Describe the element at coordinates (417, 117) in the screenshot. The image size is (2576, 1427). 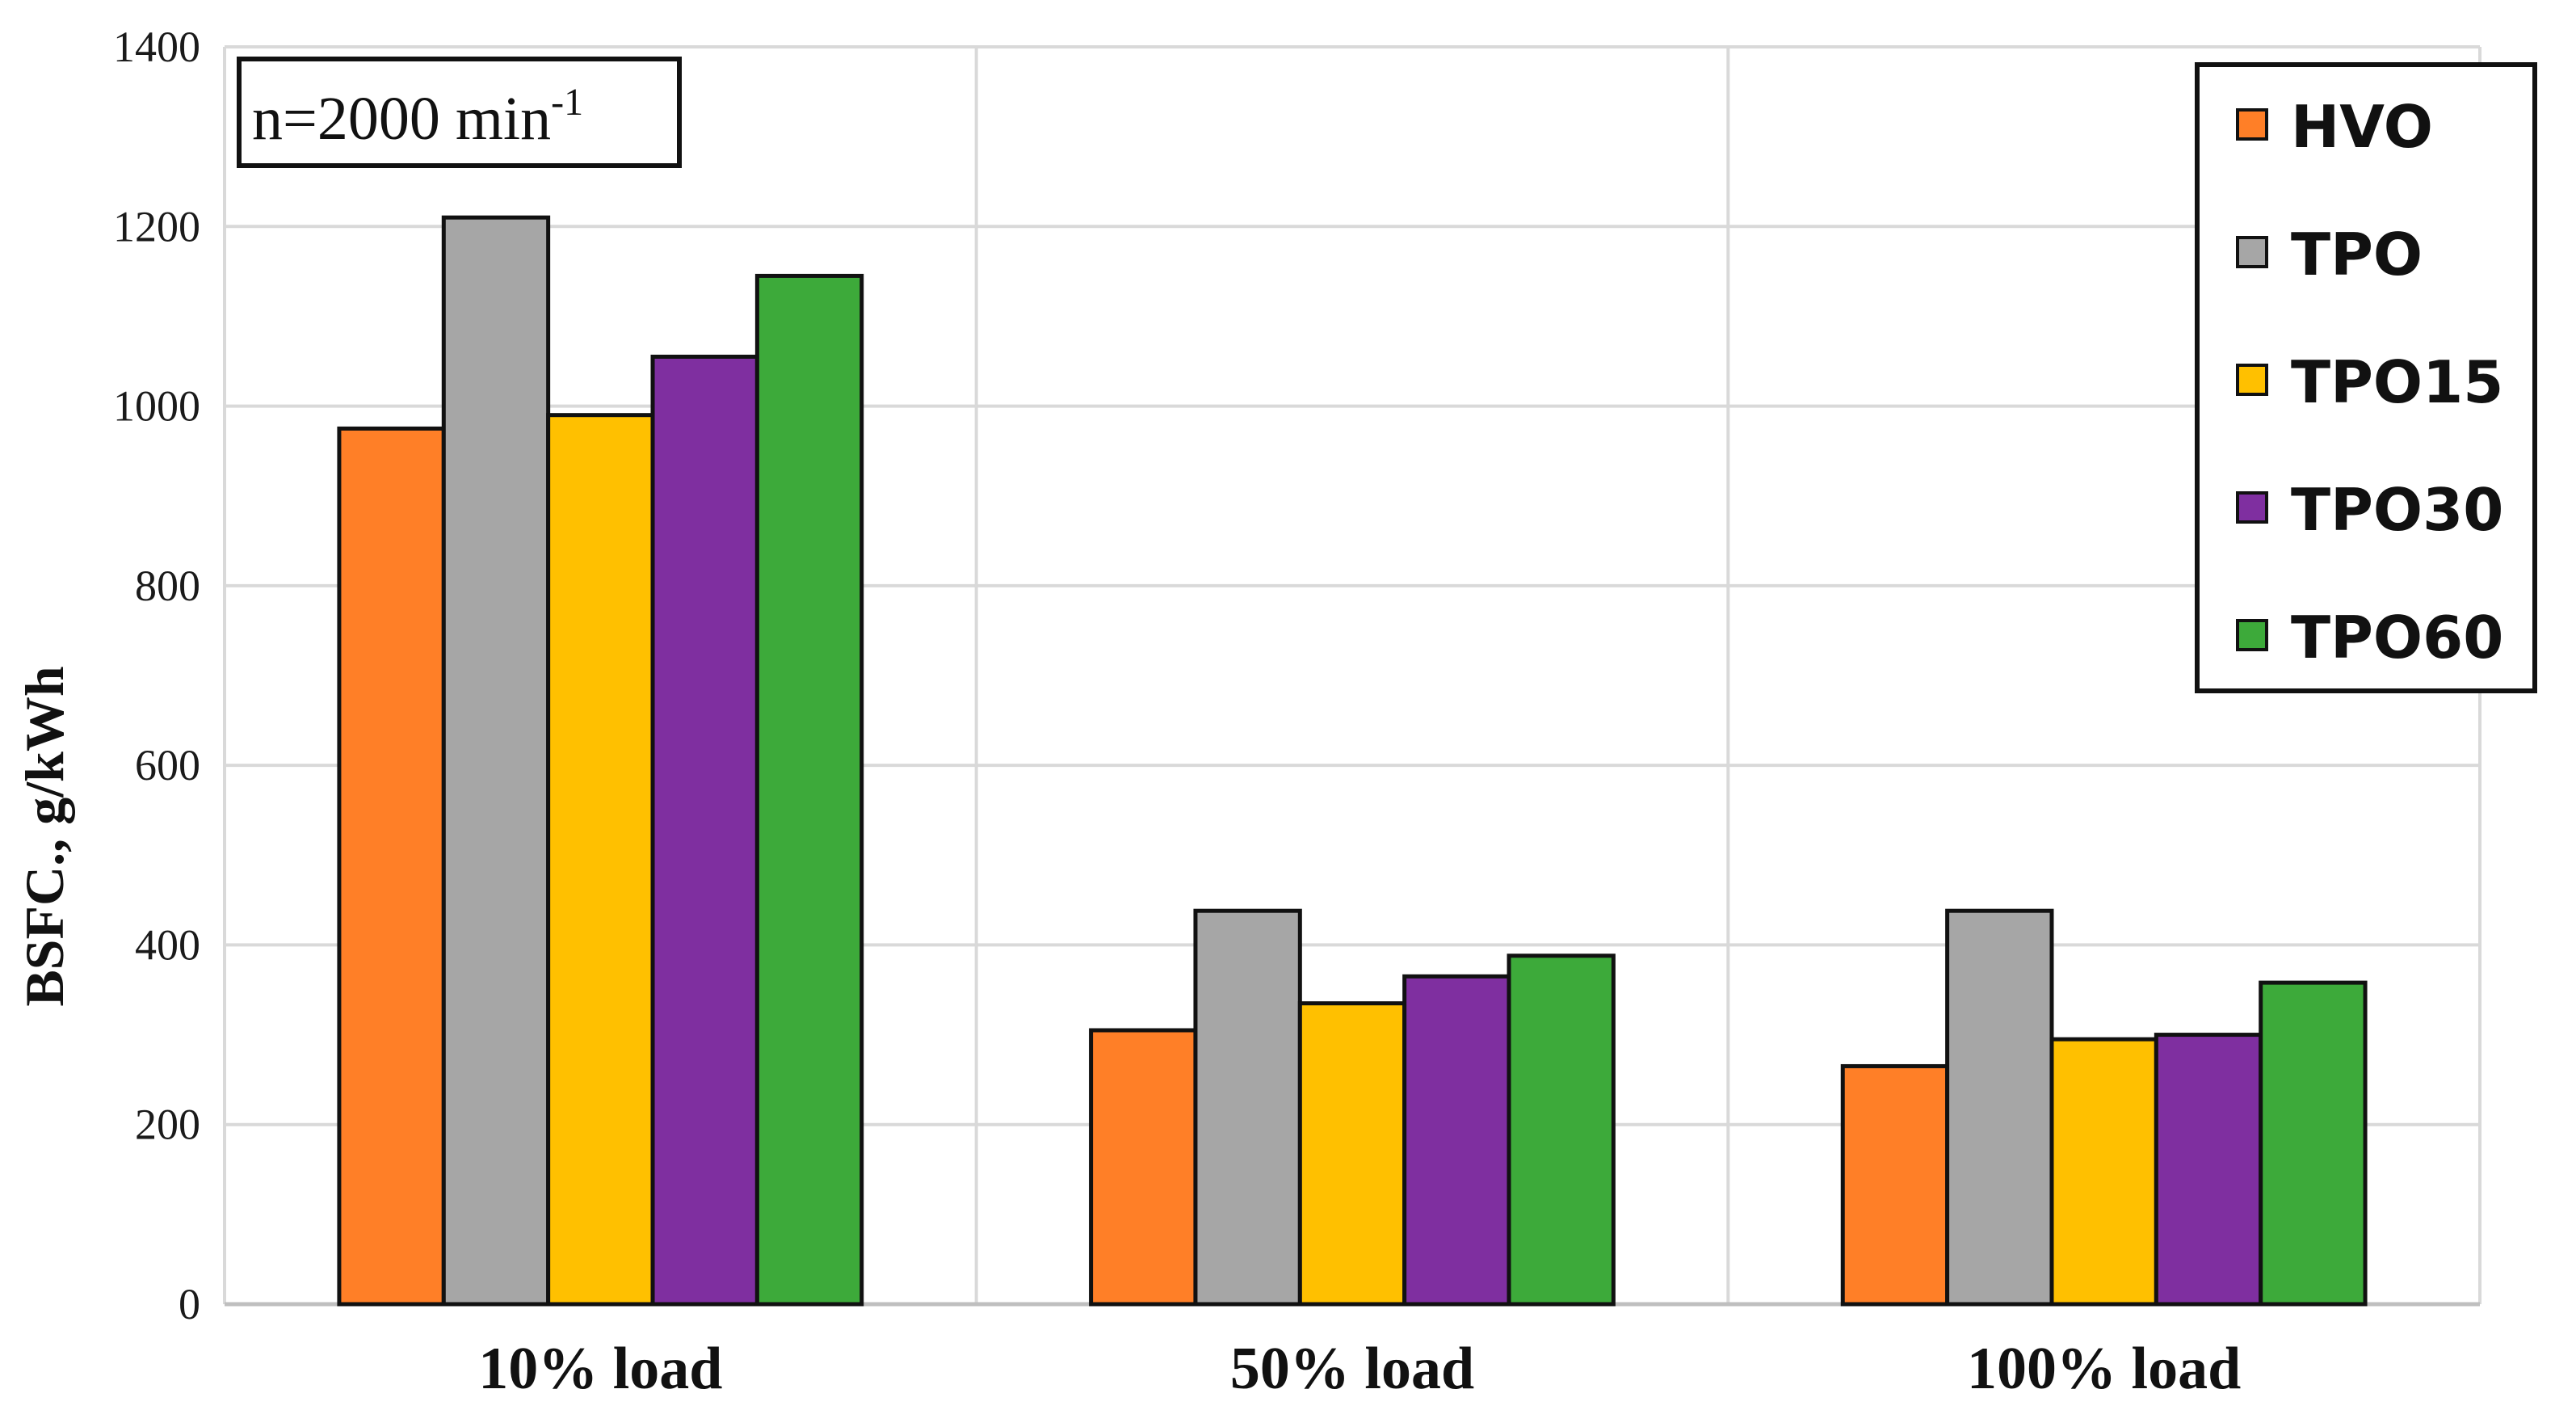
I see `annotation-text: n=2000 min-1` at that location.